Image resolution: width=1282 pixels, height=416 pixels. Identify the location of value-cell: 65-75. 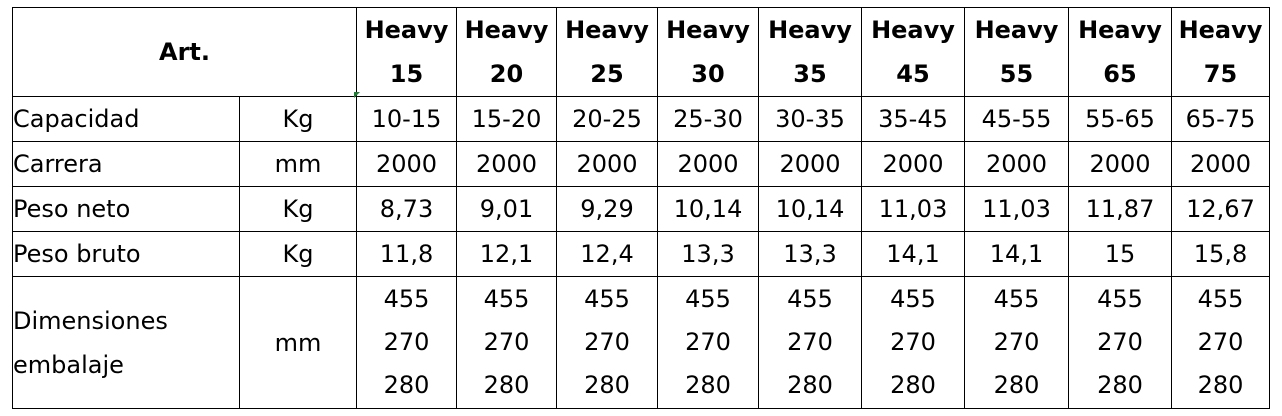
(1220, 119).